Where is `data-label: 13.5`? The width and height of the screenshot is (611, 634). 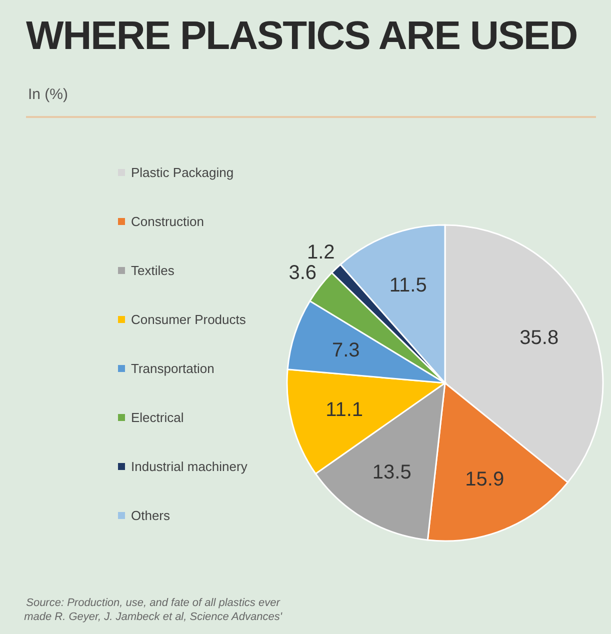
data-label: 13.5 is located at coordinates (392, 473).